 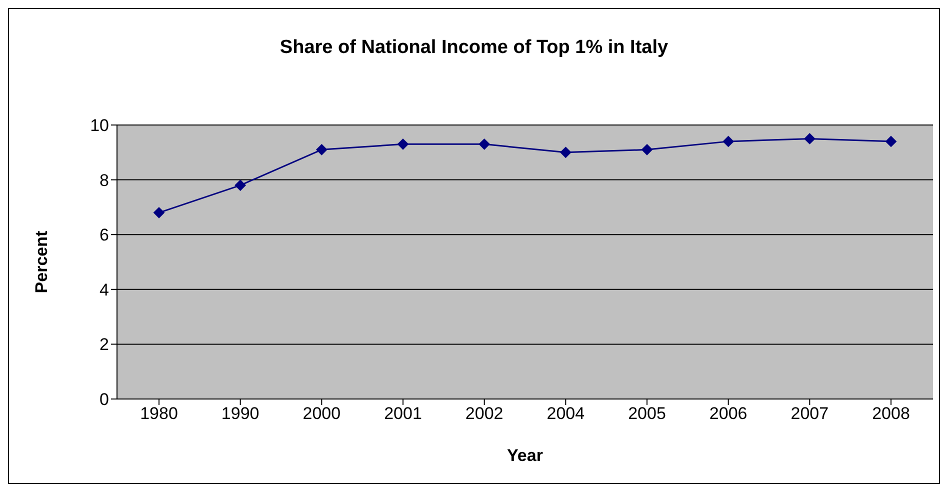 I want to click on x-tick-label: 2004, so click(x=565, y=414).